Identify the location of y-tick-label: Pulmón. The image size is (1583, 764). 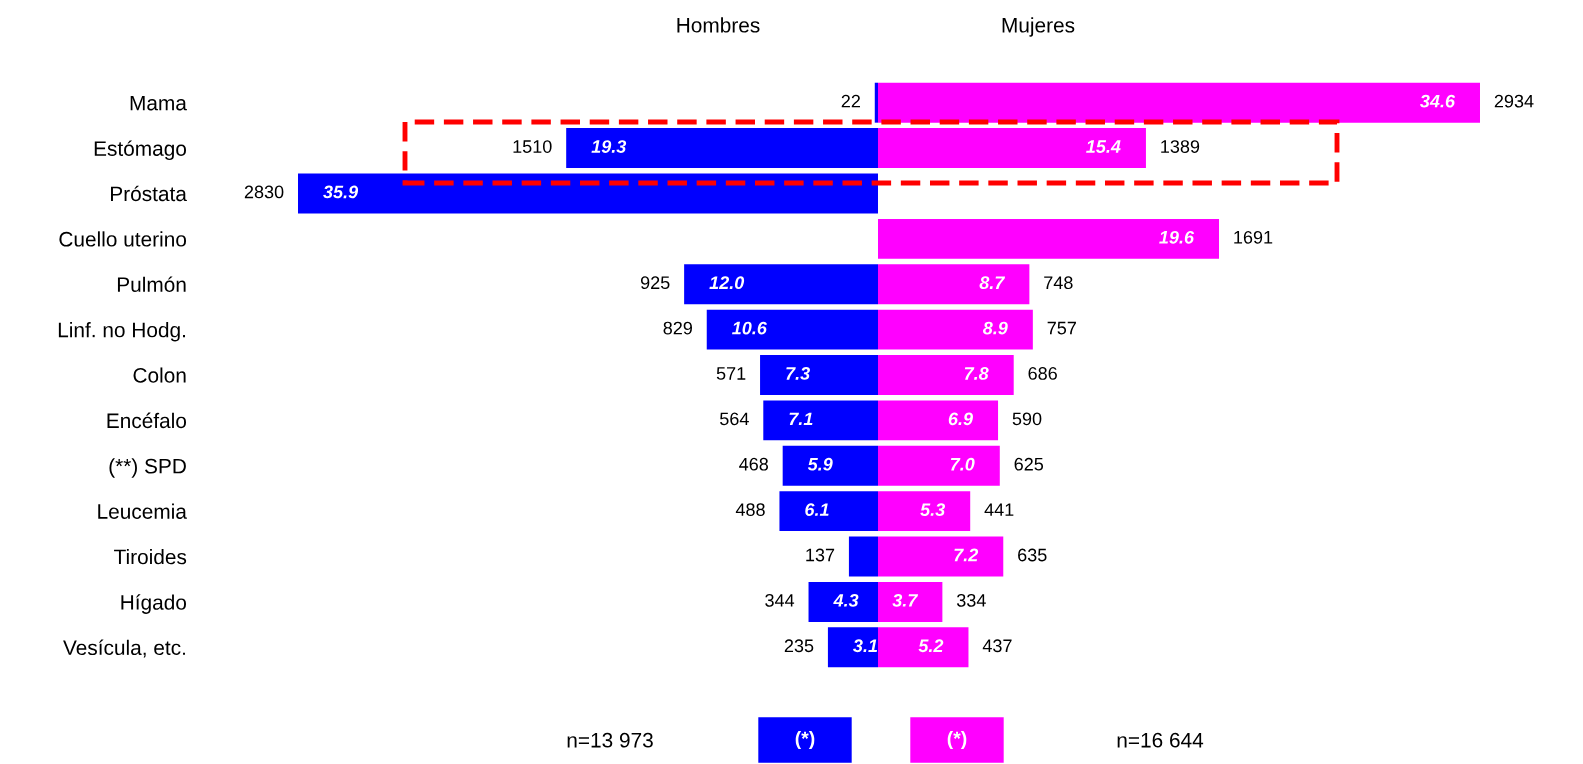
(151, 284).